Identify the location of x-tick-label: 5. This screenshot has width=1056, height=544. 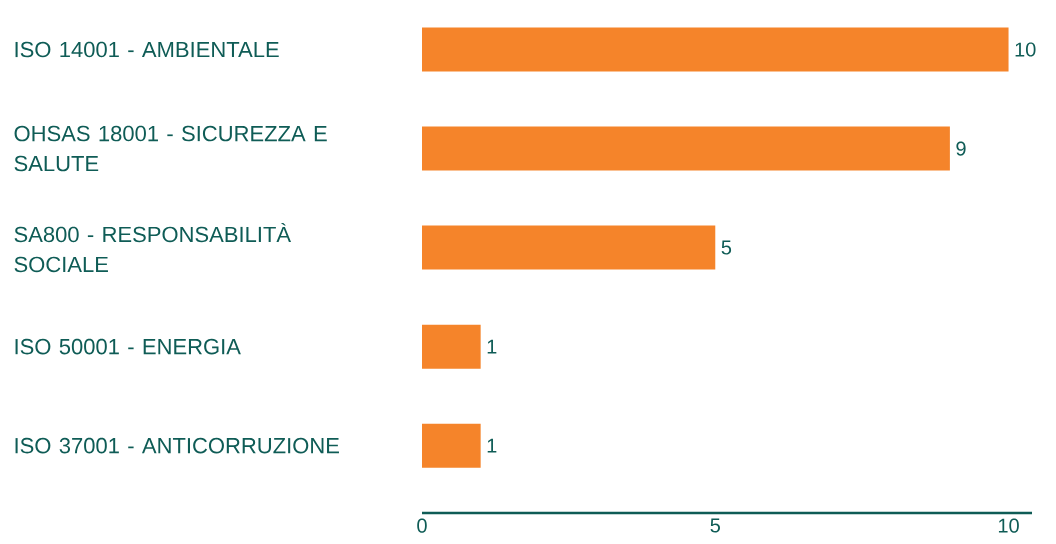
(715, 525).